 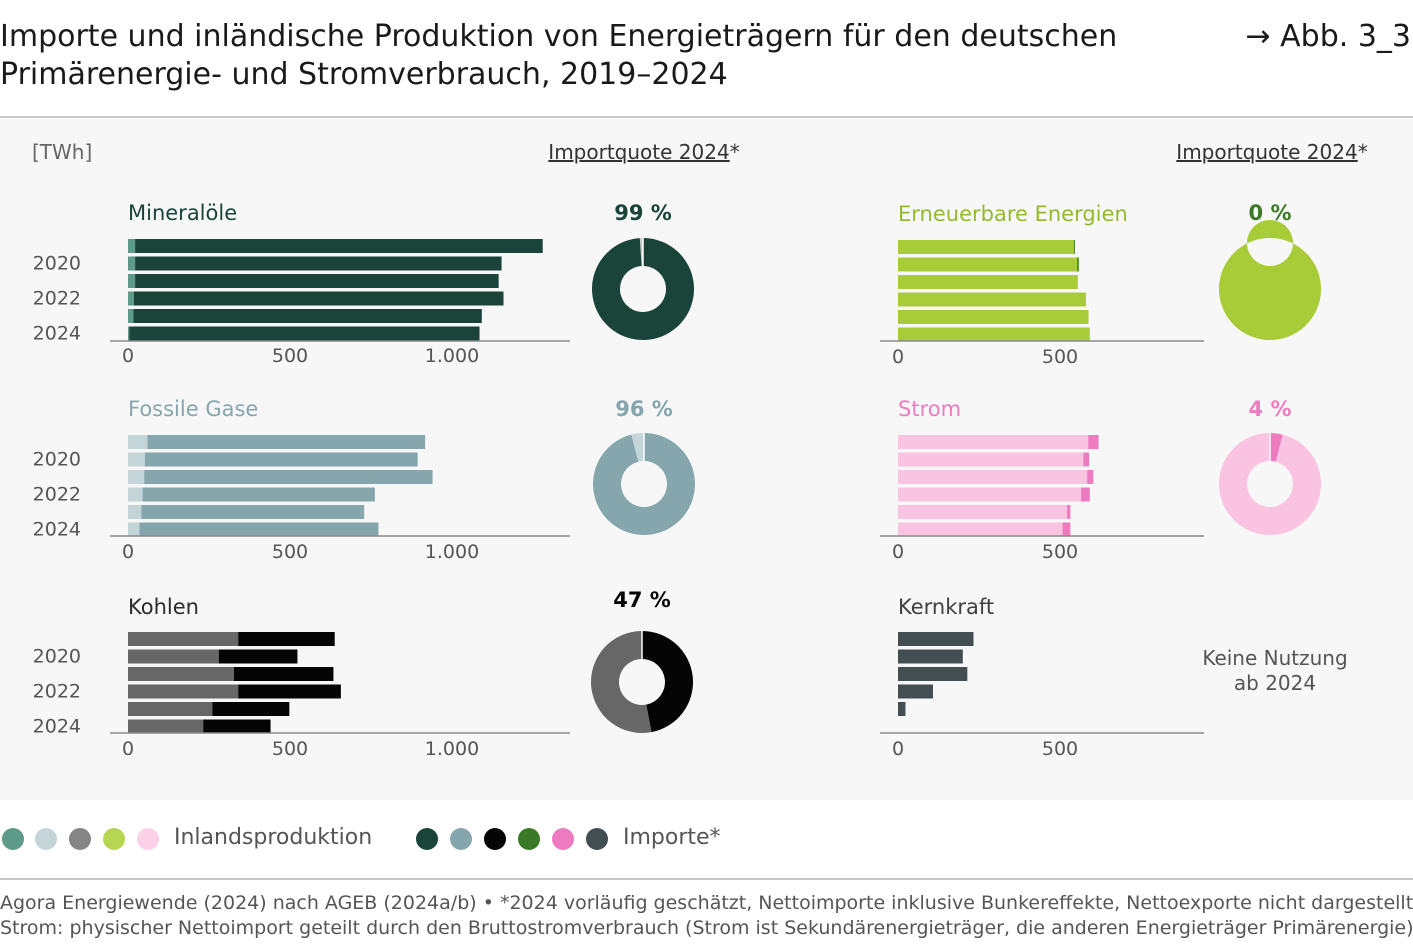 I want to click on strom-donut-import-slice, so click(x=1276, y=447).